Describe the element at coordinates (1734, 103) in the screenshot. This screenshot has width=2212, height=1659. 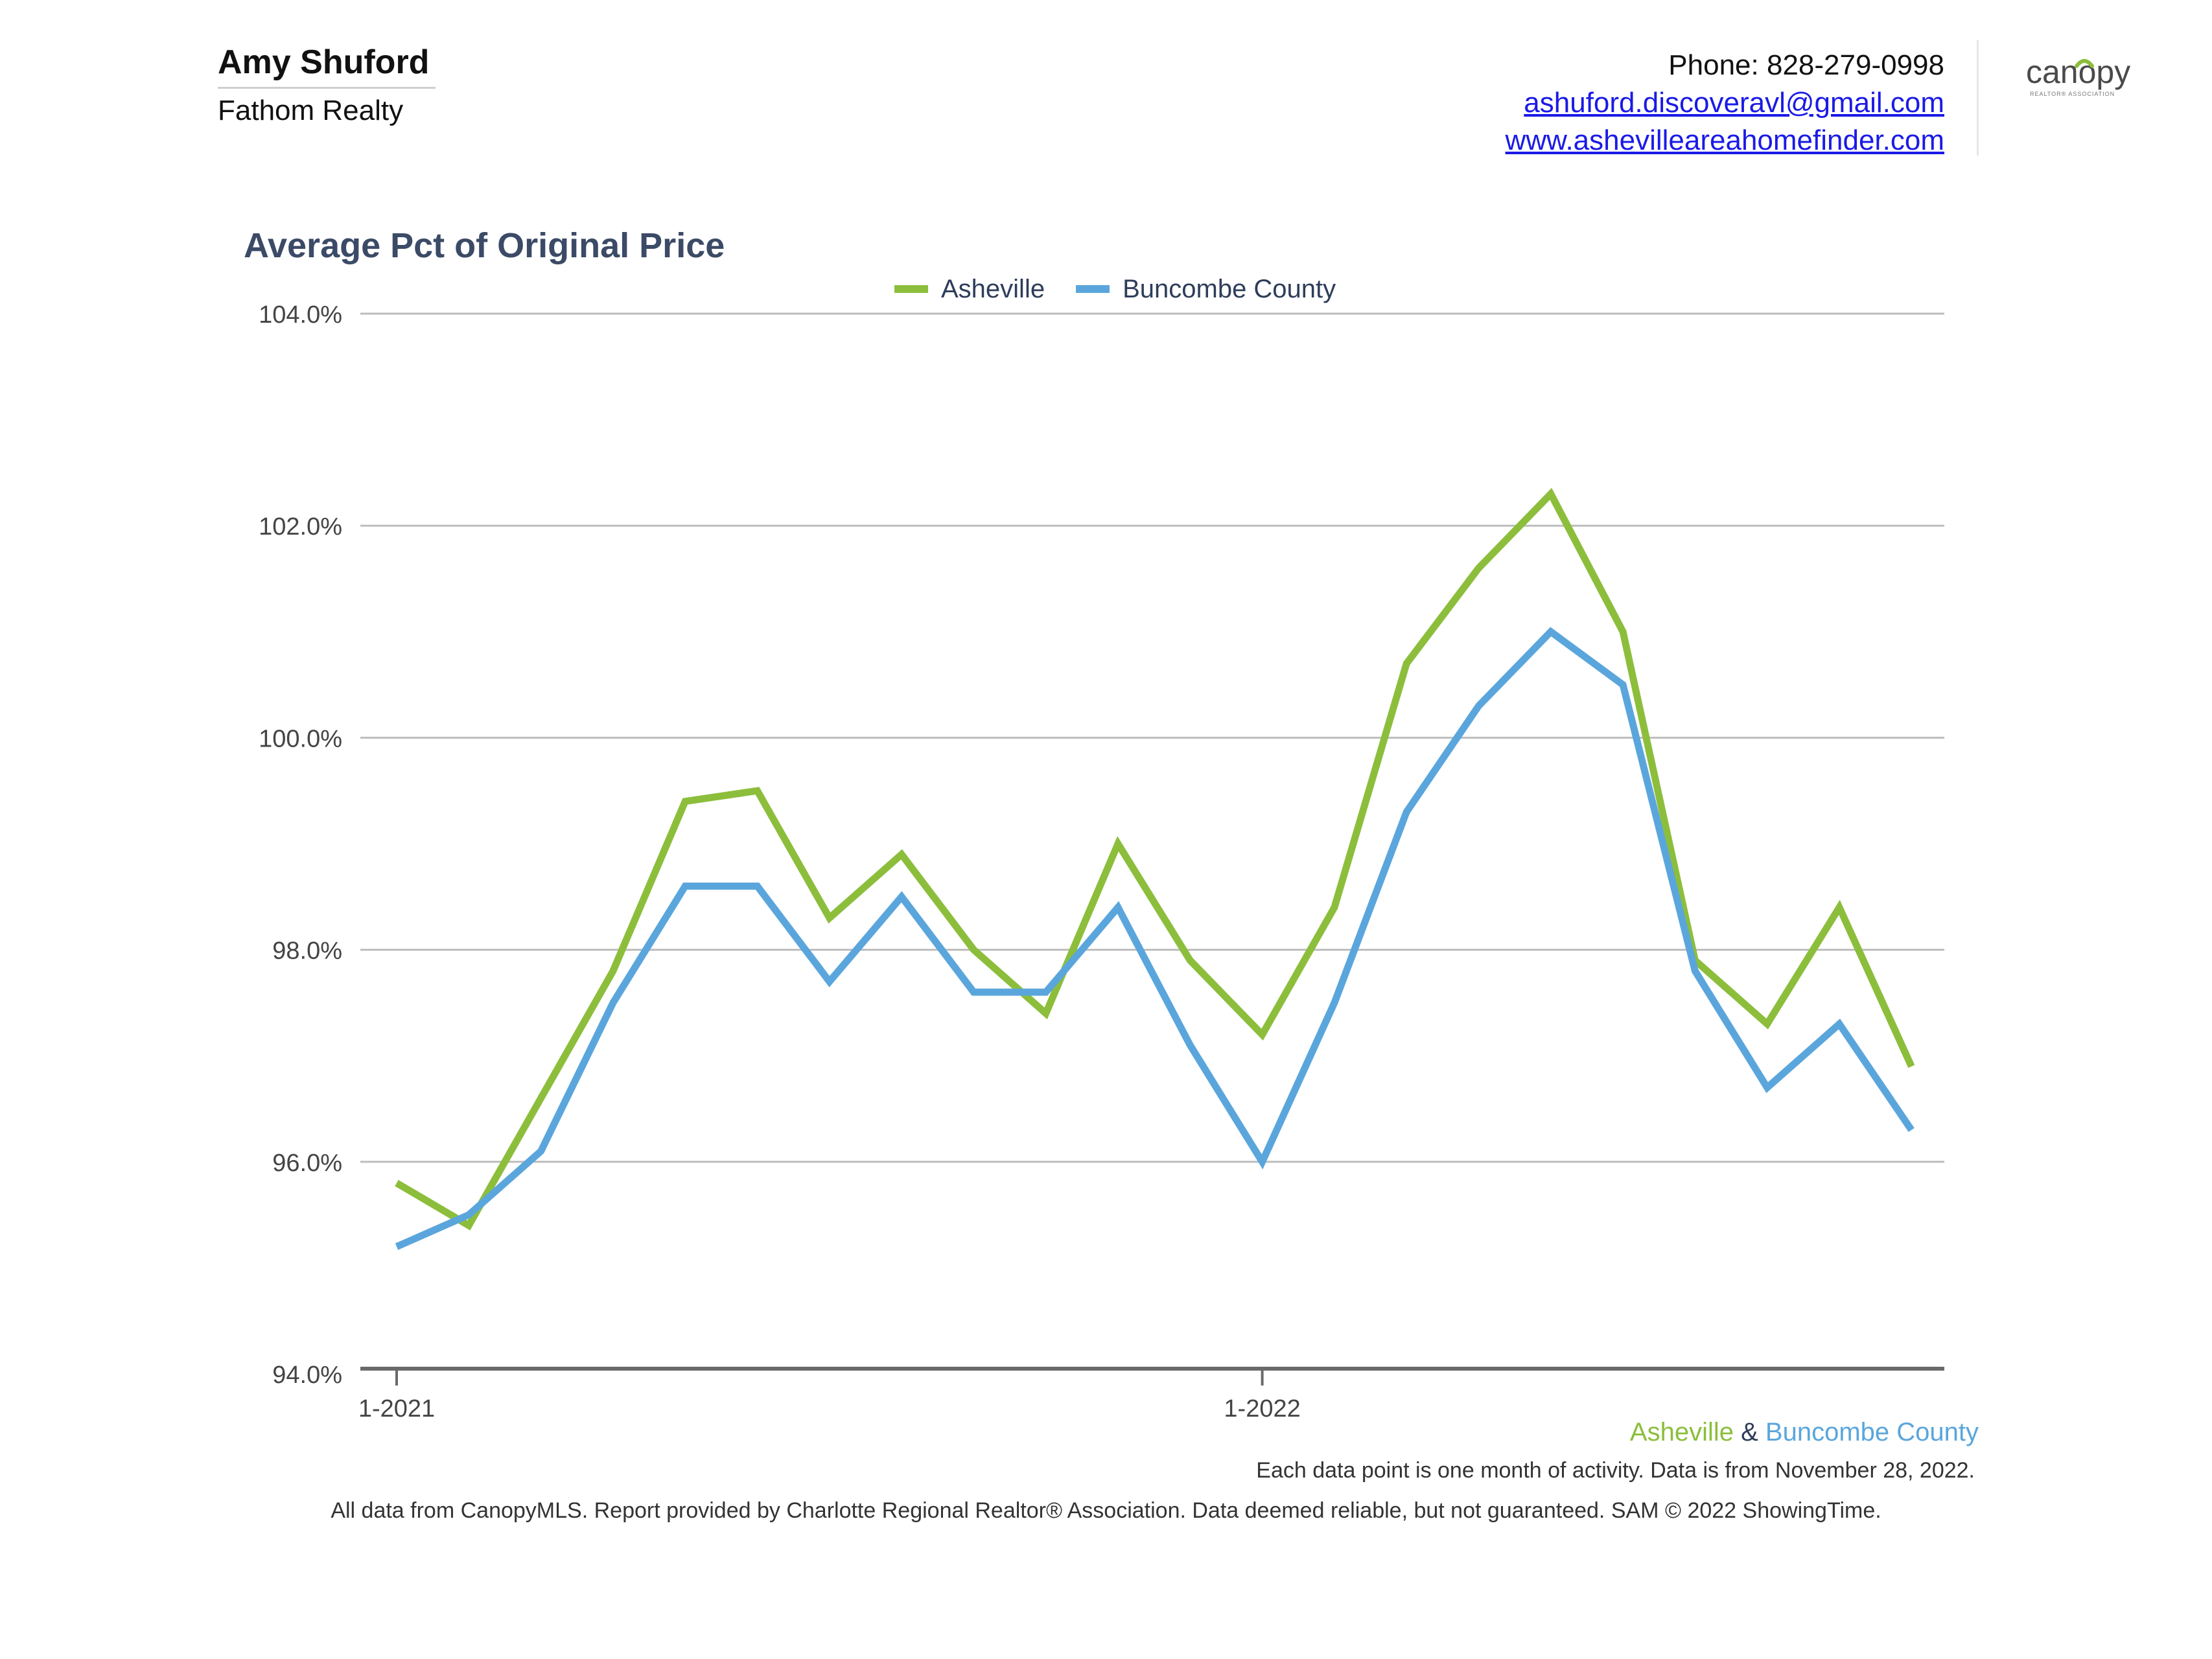
I see `email-link: ashuford.discoveravl@gmail.com` at that location.